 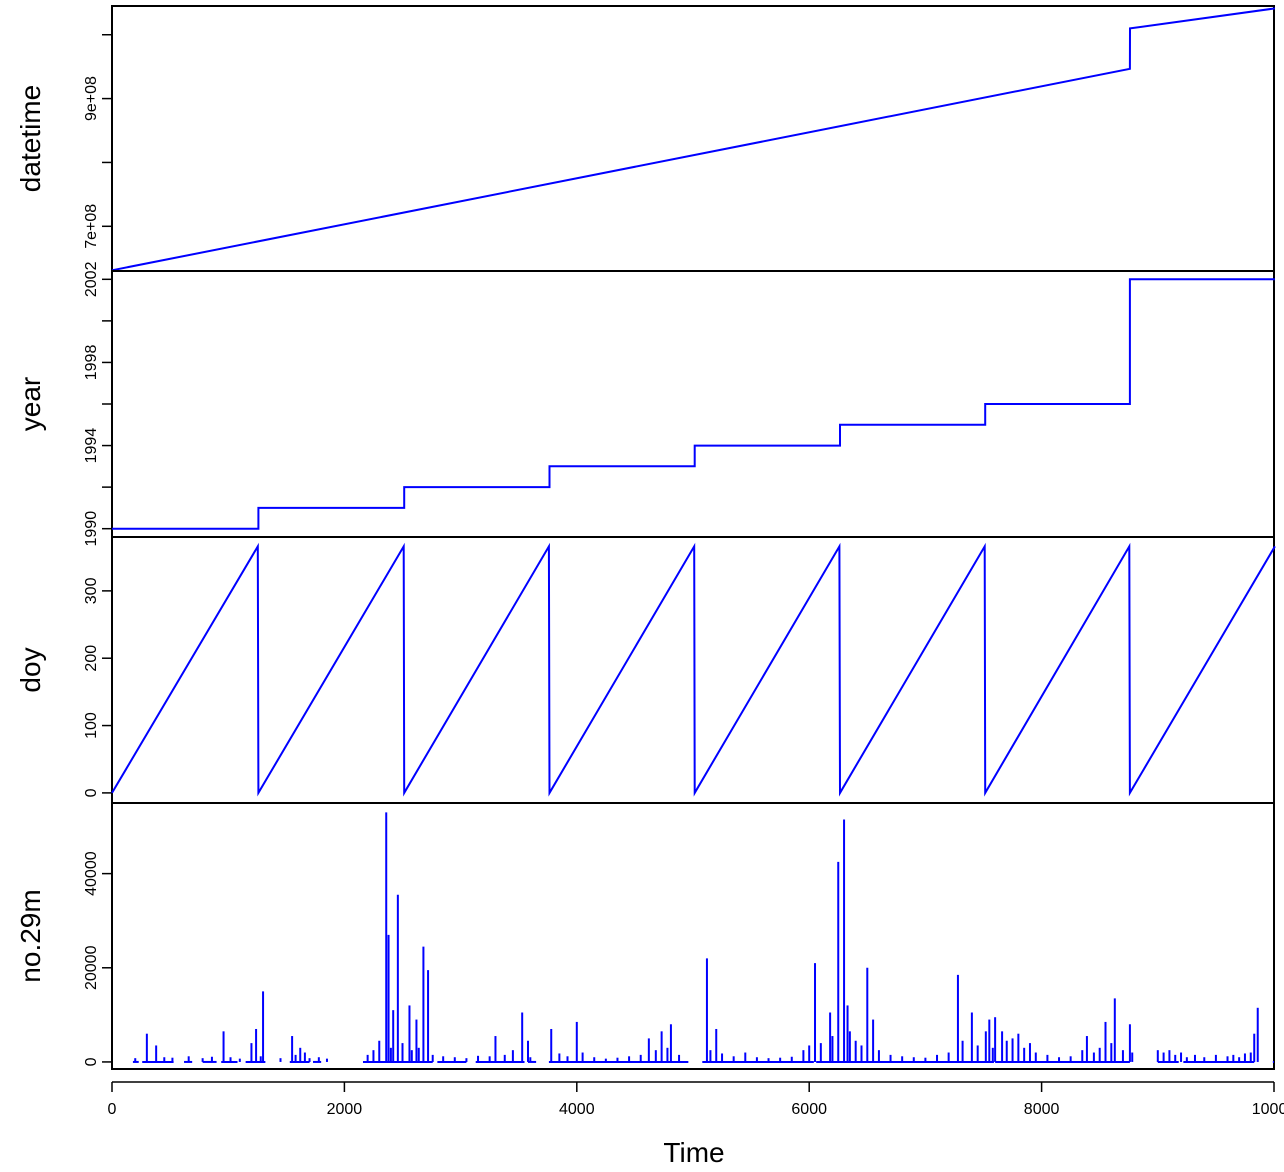 I want to click on x-tick-label: 6000, so click(x=809, y=1109).